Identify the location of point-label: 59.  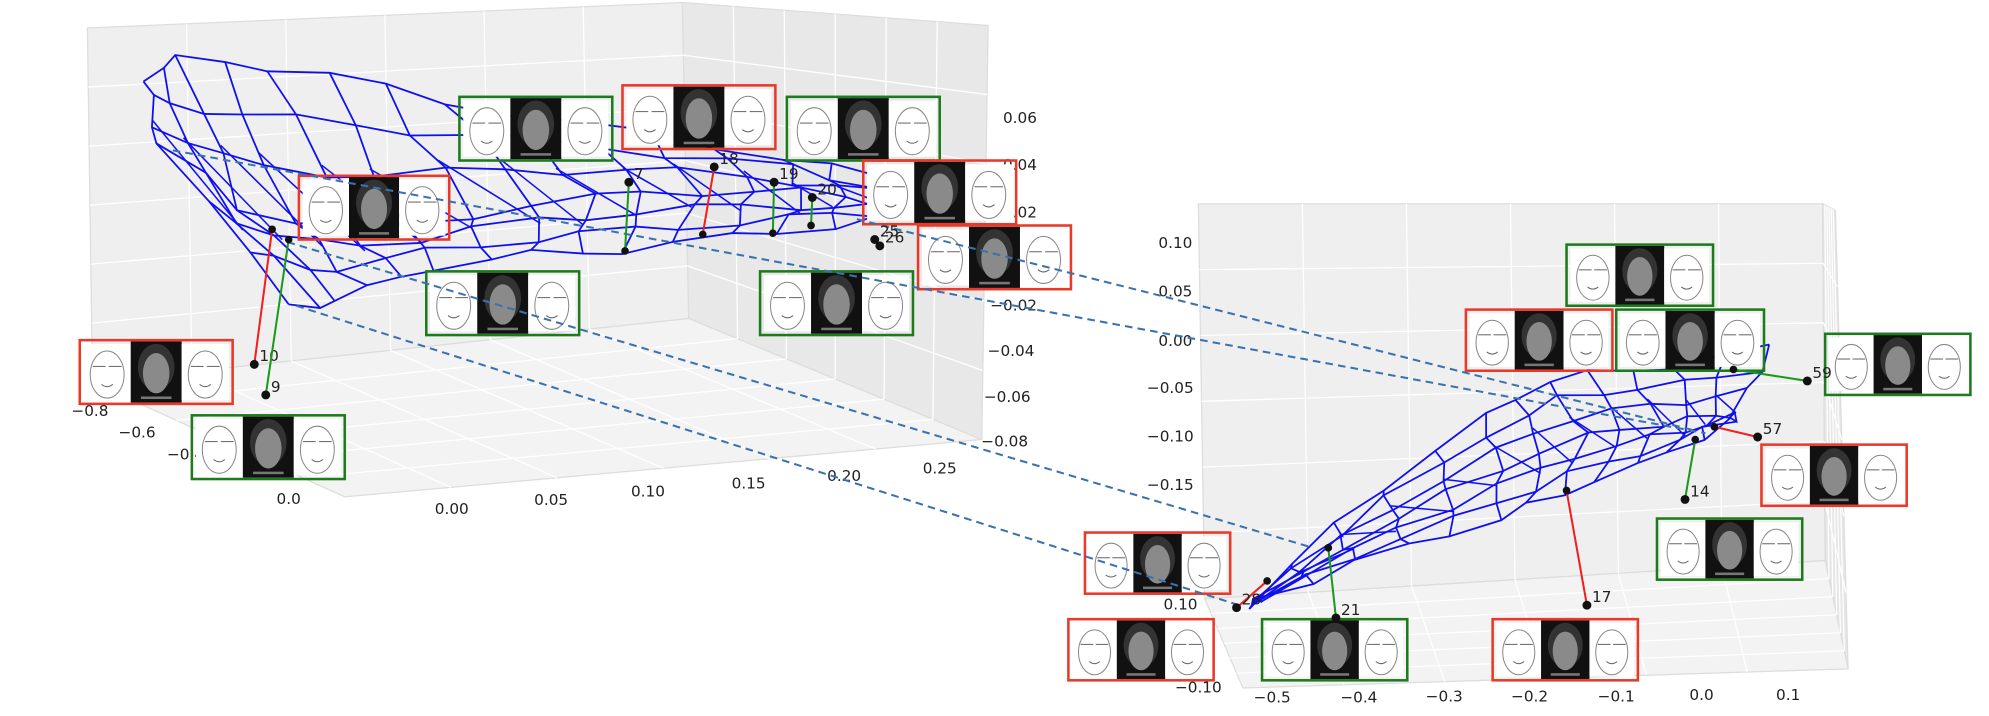
(1821, 373).